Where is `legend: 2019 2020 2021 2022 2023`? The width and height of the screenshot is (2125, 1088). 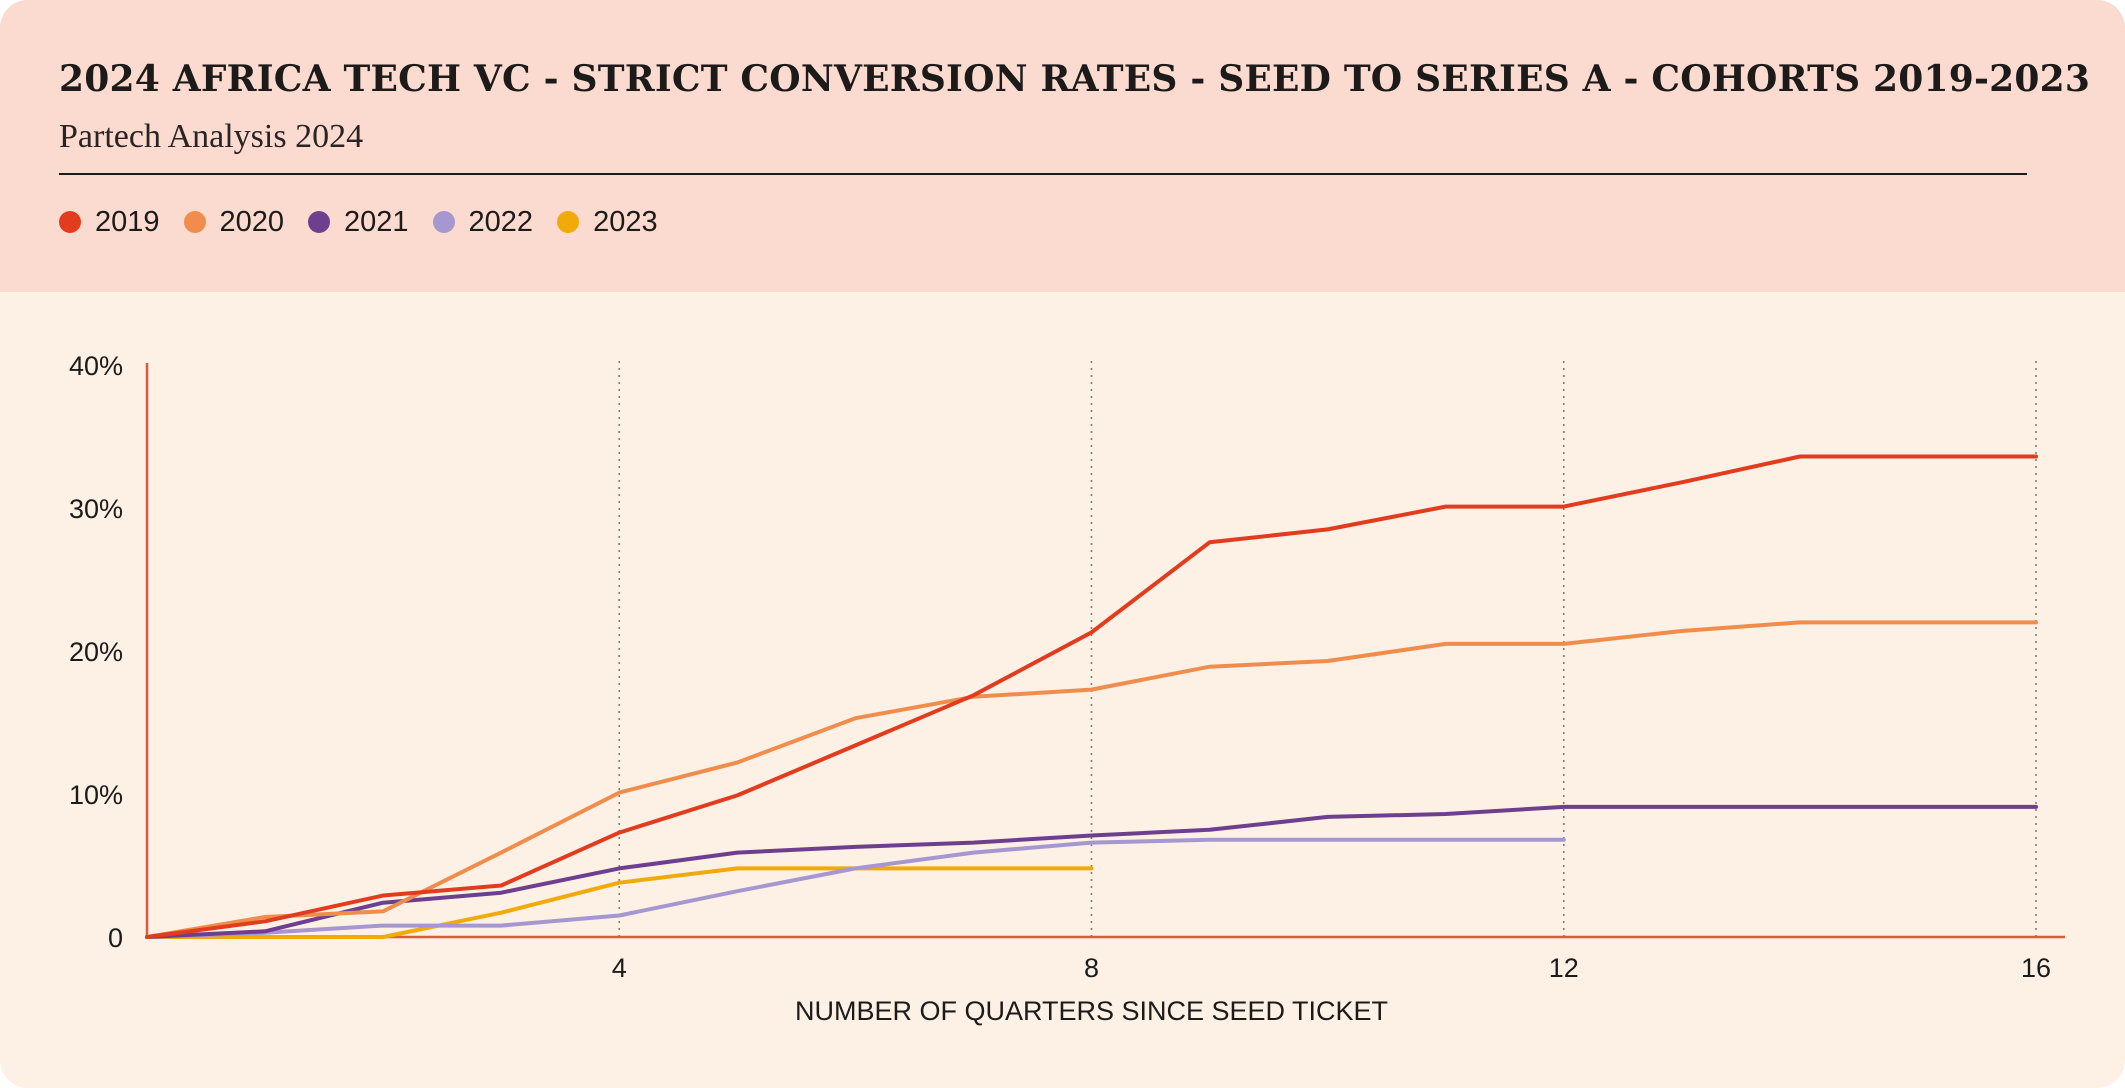 legend: 2019 2020 2021 2022 2023 is located at coordinates (370, 222).